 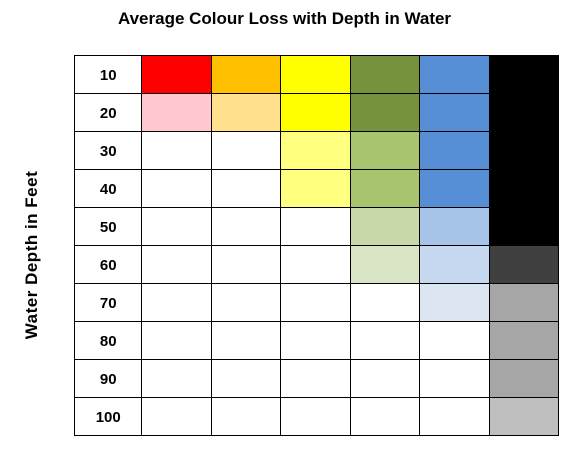 I want to click on depth-label: 90, so click(x=108, y=378).